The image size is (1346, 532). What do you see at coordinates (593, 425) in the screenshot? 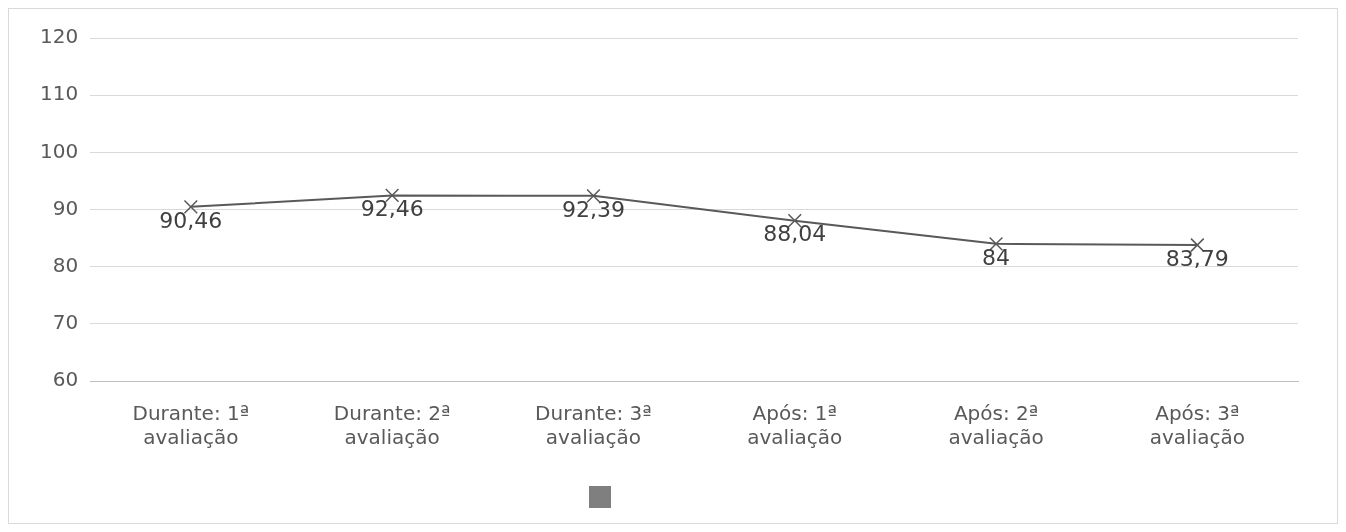
I see `x-tick-label: Durante: 3ª avaliação` at bounding box center [593, 425].